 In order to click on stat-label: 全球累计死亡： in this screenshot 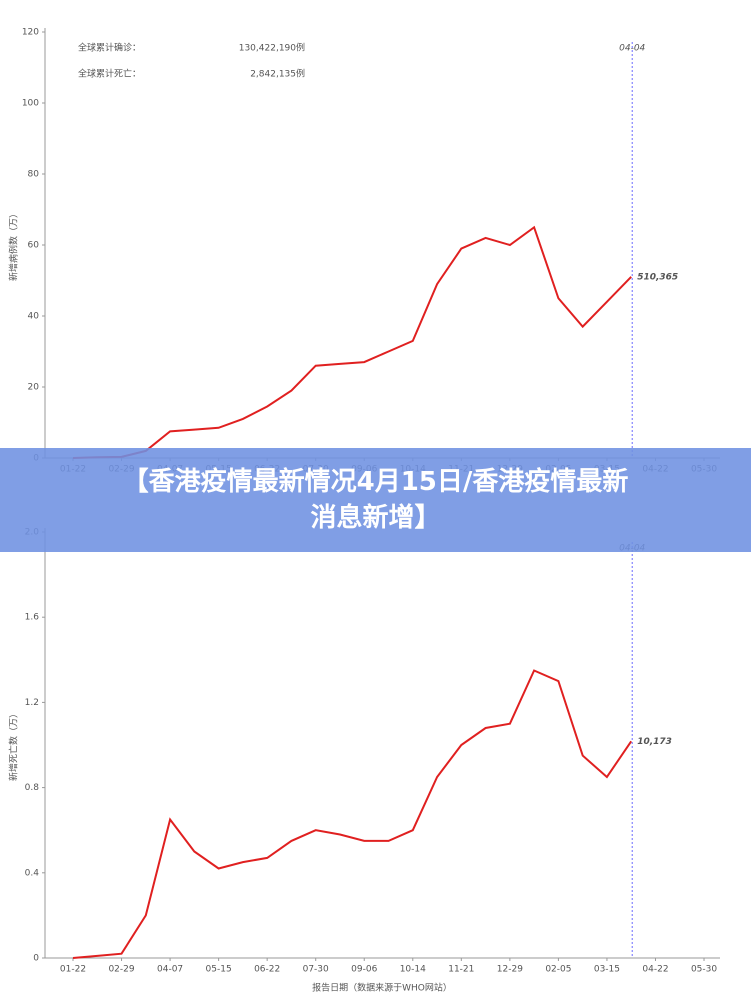, I will do `click(109, 74)`.